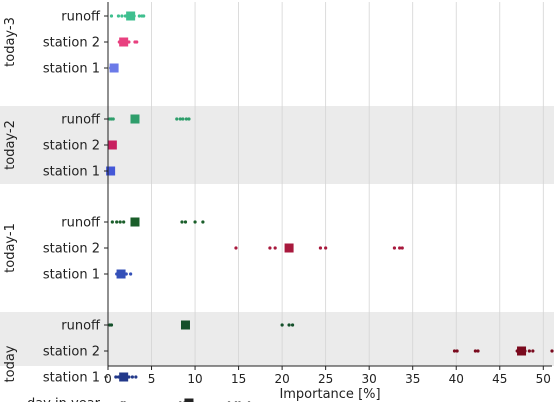  Describe the element at coordinates (277, 339) in the screenshot. I see `group-band-today` at that location.